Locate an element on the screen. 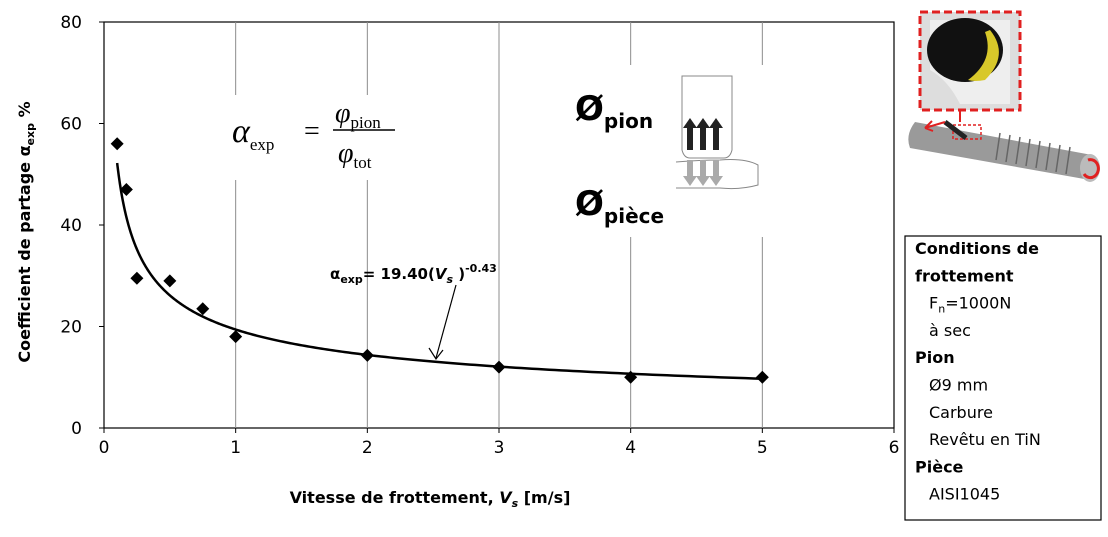  condition-text: Ø9 mm is located at coordinates (958, 385).